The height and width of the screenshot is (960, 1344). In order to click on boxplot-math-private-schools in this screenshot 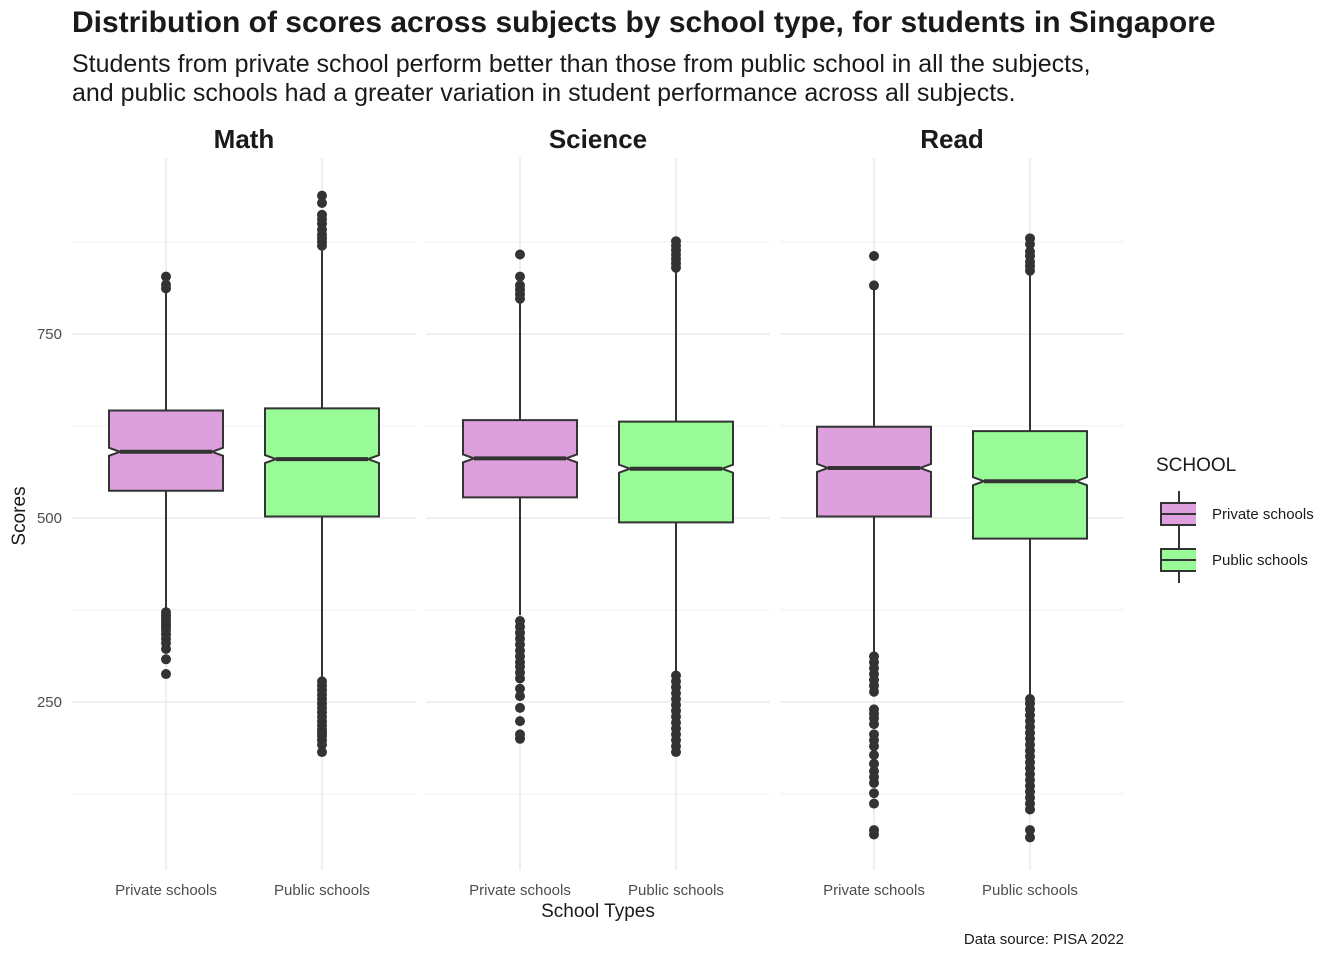, I will do `click(166, 475)`.